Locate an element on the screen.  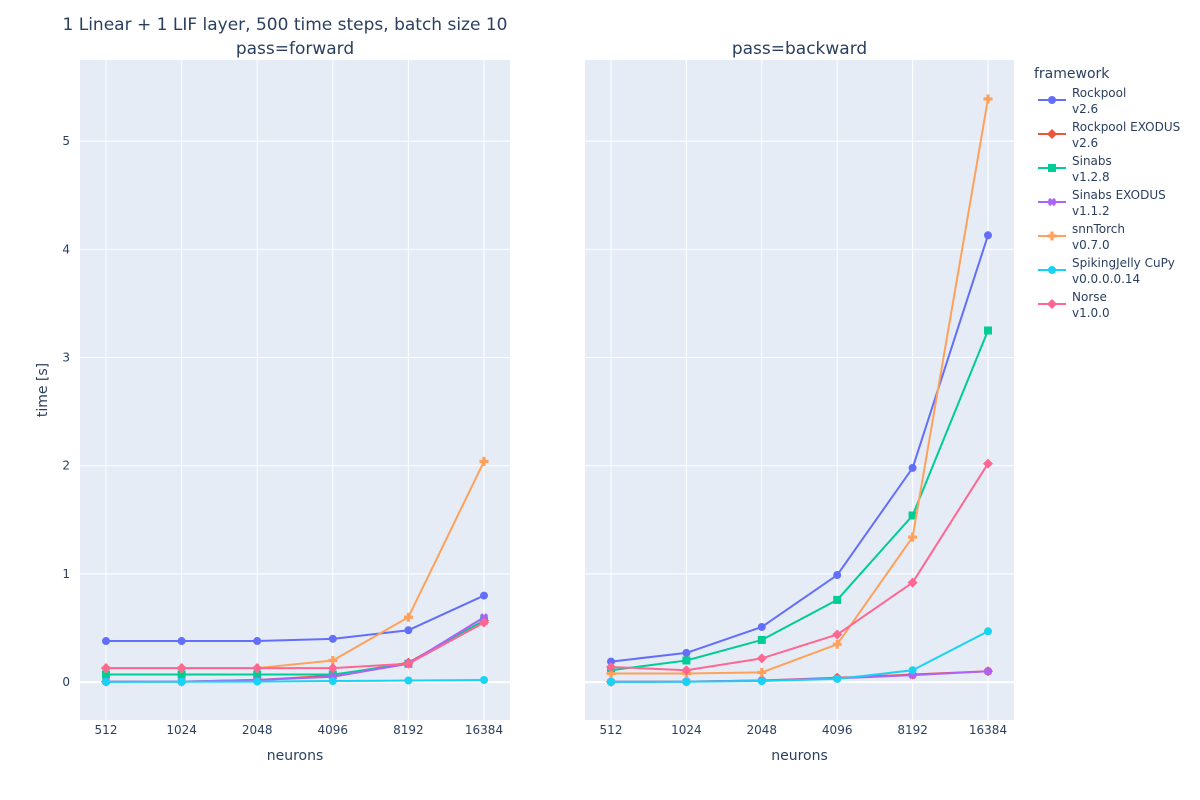
legend-label: Rockpool is located at coordinates (1099, 93).